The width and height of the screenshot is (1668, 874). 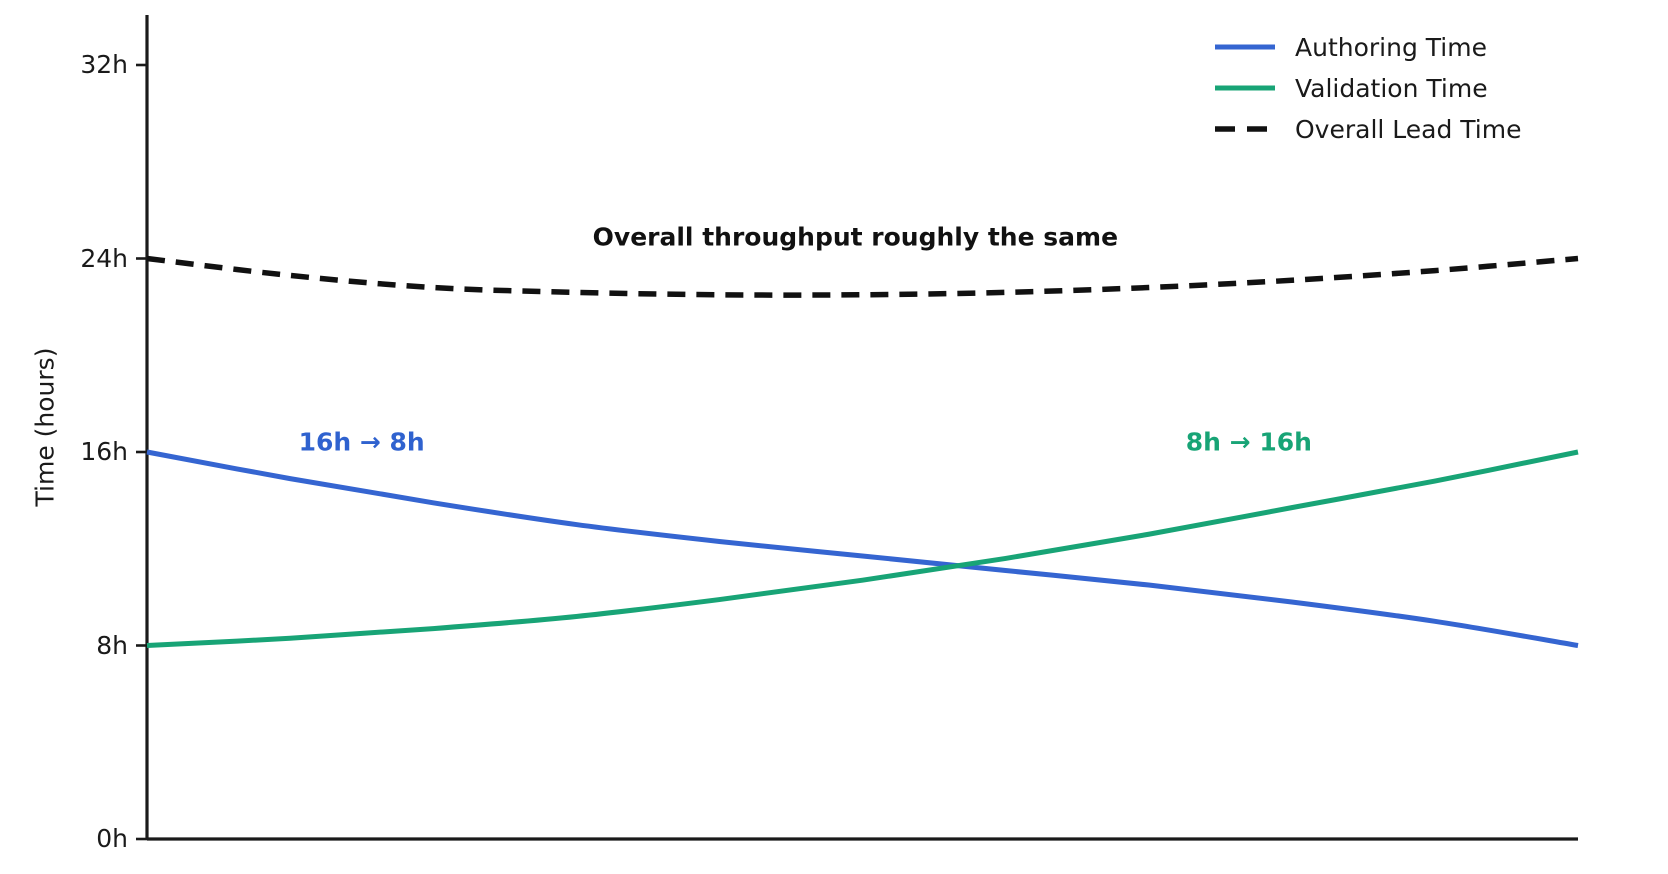 I want to click on y-tick-marks, so click(x=141, y=452).